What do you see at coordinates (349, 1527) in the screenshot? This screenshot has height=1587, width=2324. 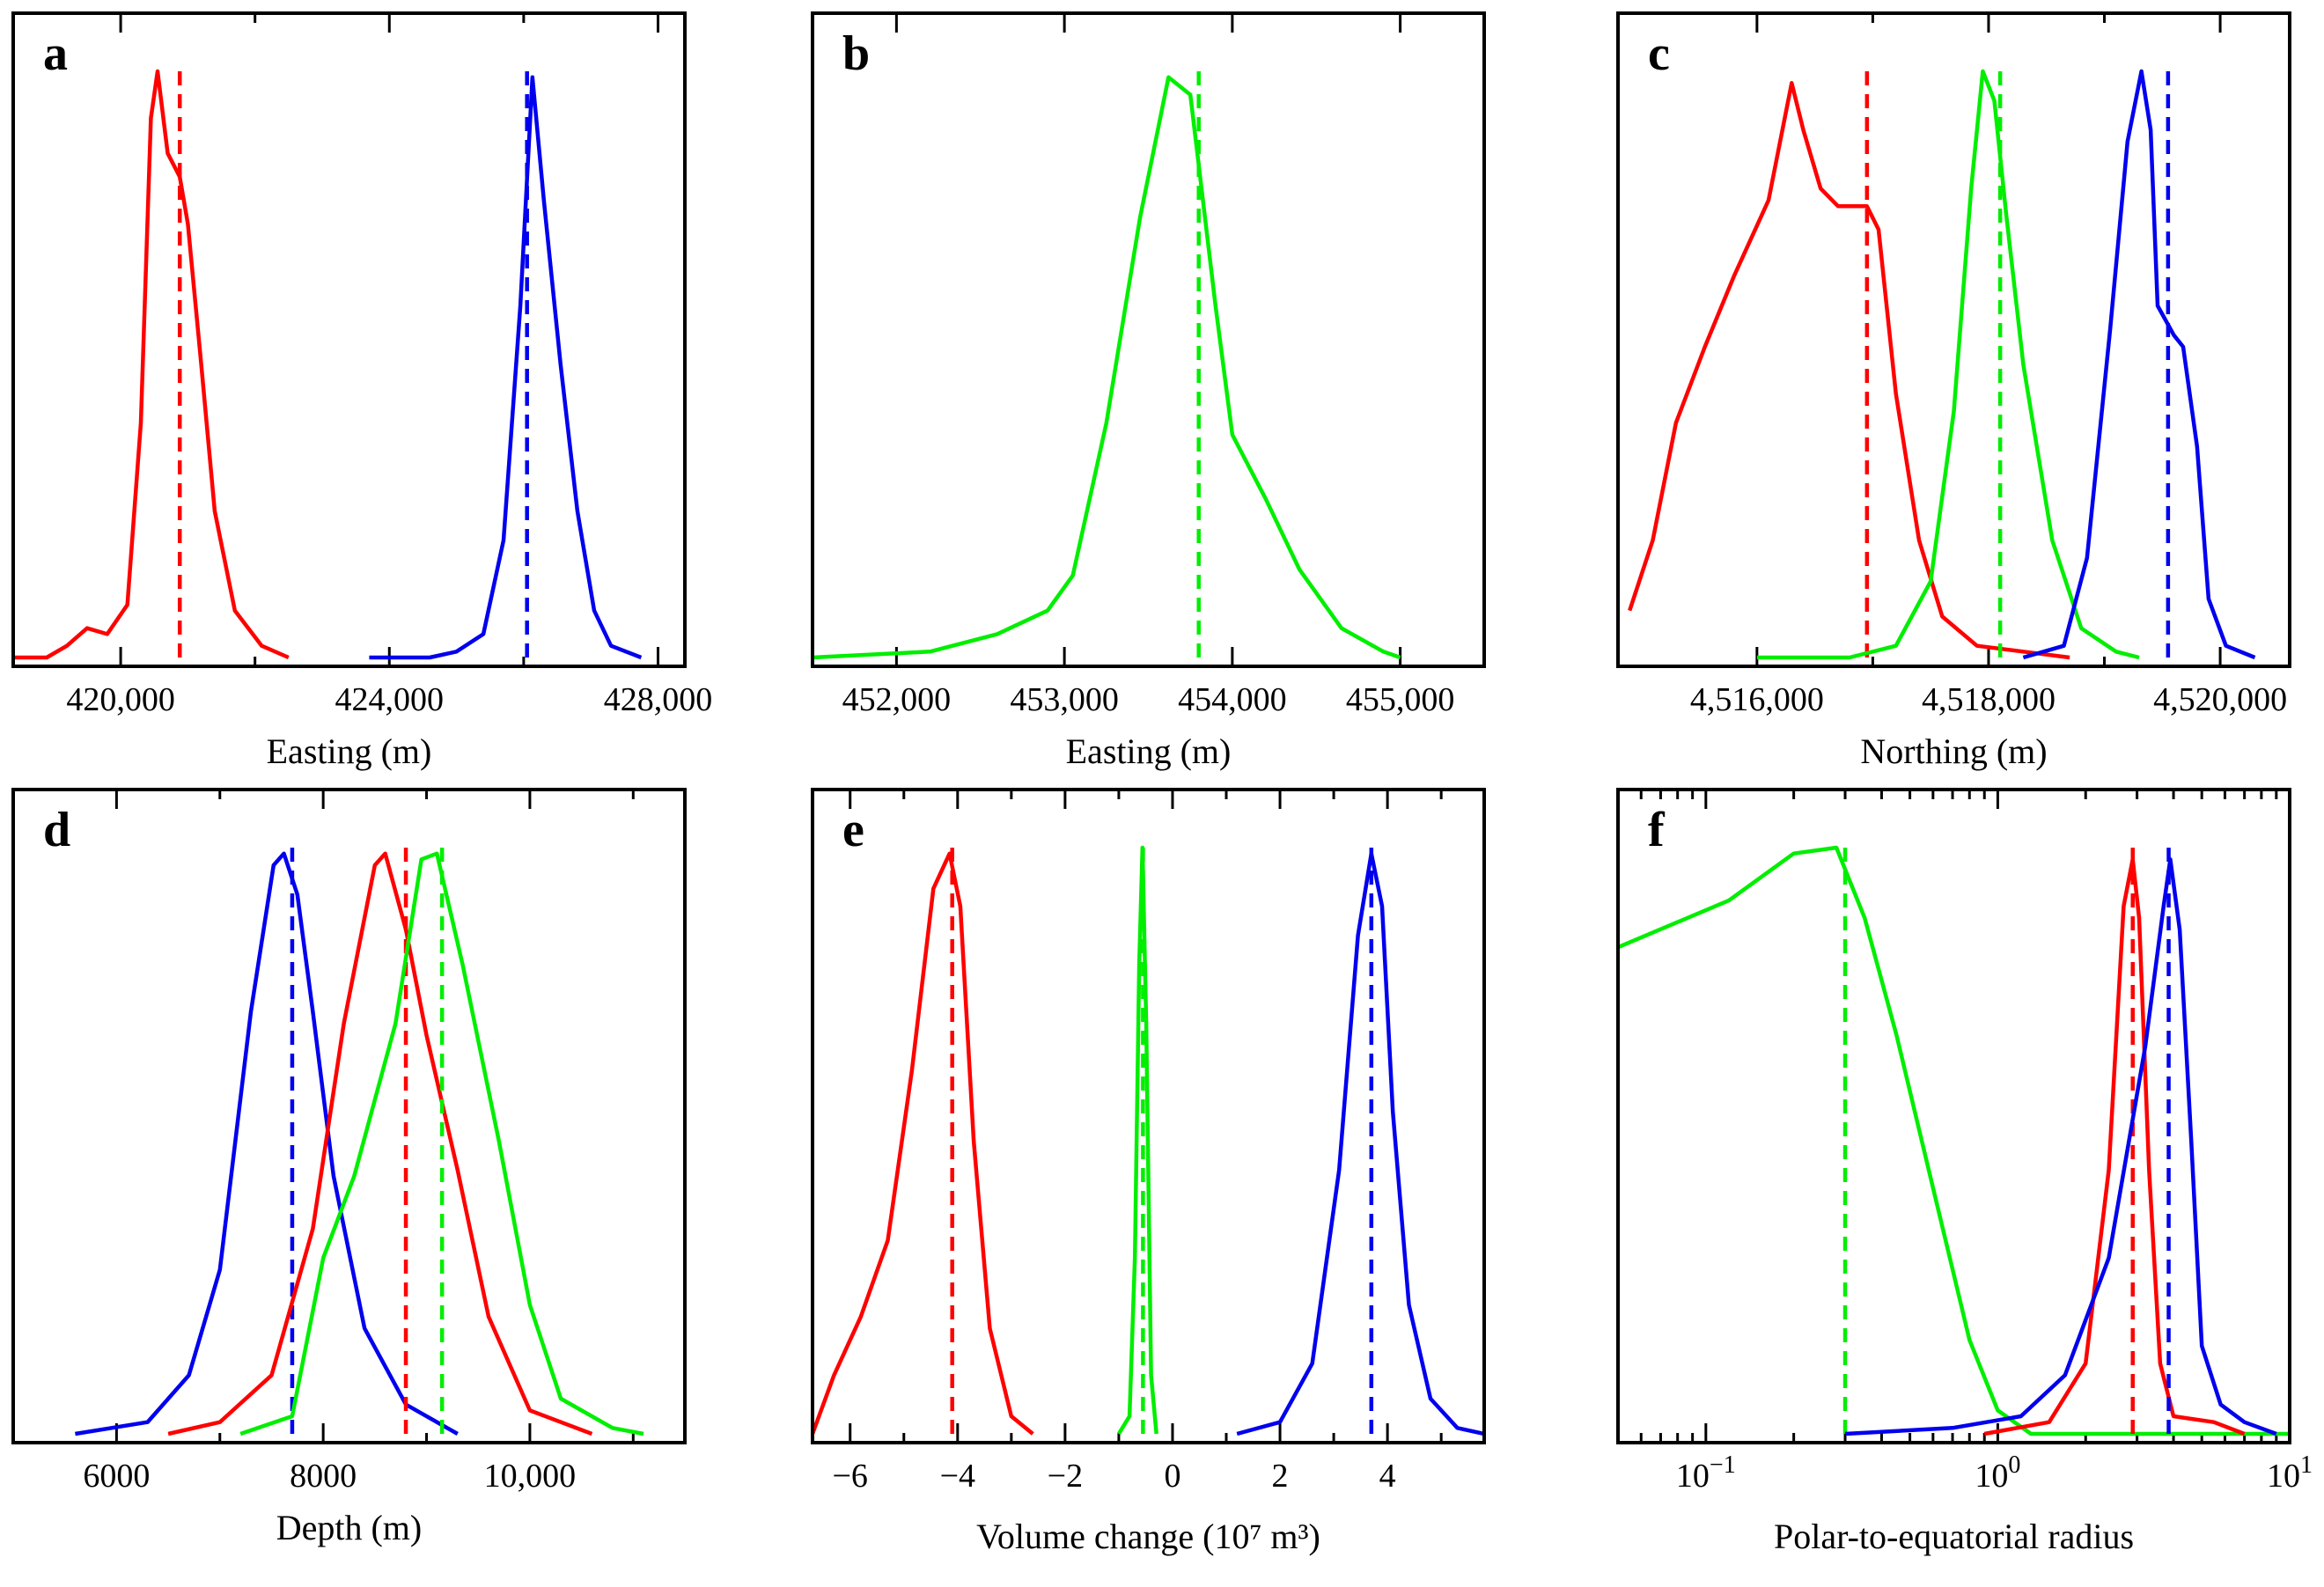 I see `x-axis-label: Depth (m)` at bounding box center [349, 1527].